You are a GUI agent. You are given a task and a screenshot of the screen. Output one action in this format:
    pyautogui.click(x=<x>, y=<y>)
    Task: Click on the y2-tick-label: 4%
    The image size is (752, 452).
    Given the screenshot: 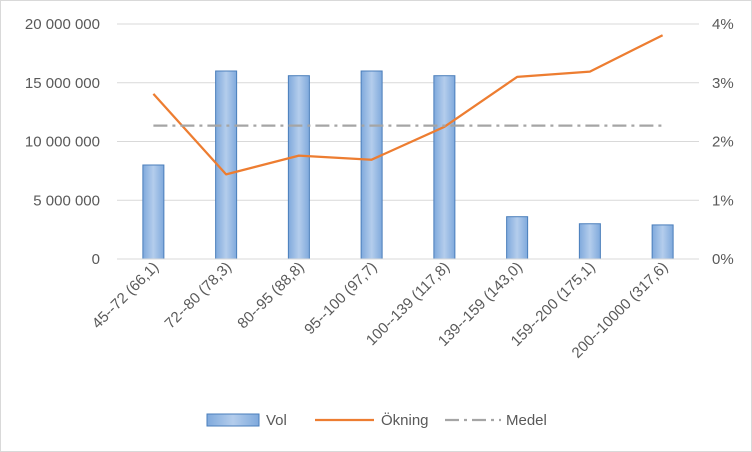 What is the action you would take?
    pyautogui.click(x=723, y=24)
    